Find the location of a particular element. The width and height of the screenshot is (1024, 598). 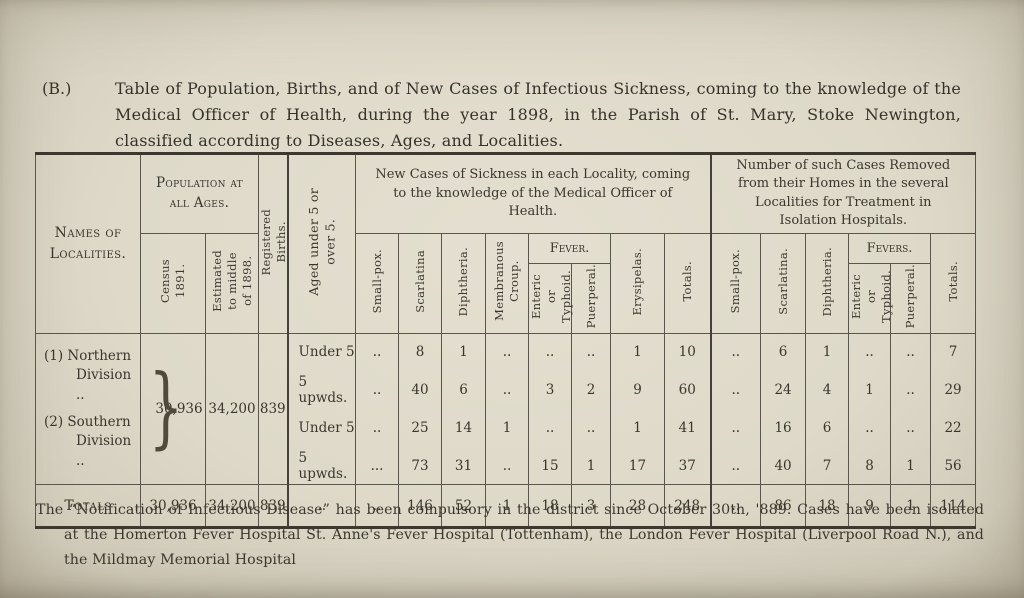

totals-cell: 86 is located at coordinates (783, 506).